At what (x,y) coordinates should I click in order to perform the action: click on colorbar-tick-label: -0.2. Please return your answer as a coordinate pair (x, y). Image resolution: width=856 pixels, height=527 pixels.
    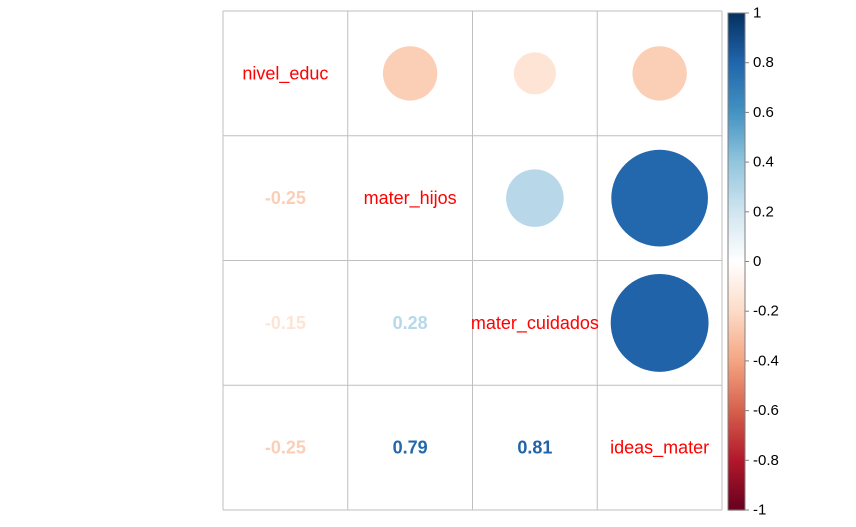
    Looking at the image, I should click on (766, 311).